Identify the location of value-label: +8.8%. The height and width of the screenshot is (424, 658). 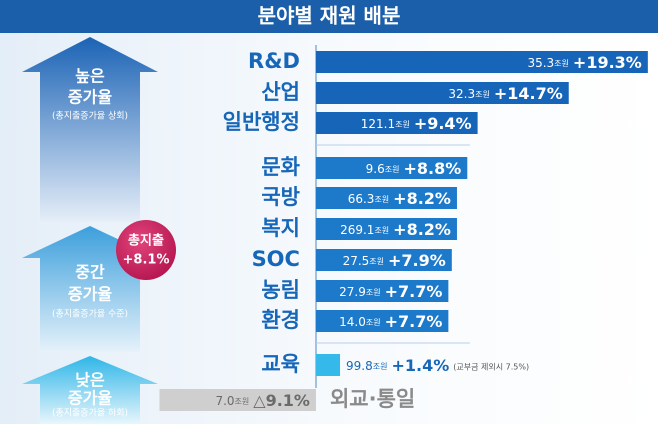
(433, 168).